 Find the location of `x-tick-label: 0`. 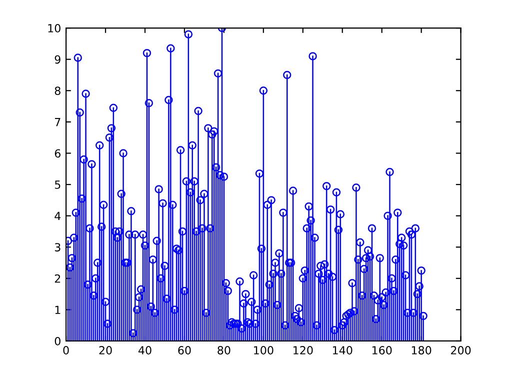

x-tick-label: 0 is located at coordinates (66, 350).